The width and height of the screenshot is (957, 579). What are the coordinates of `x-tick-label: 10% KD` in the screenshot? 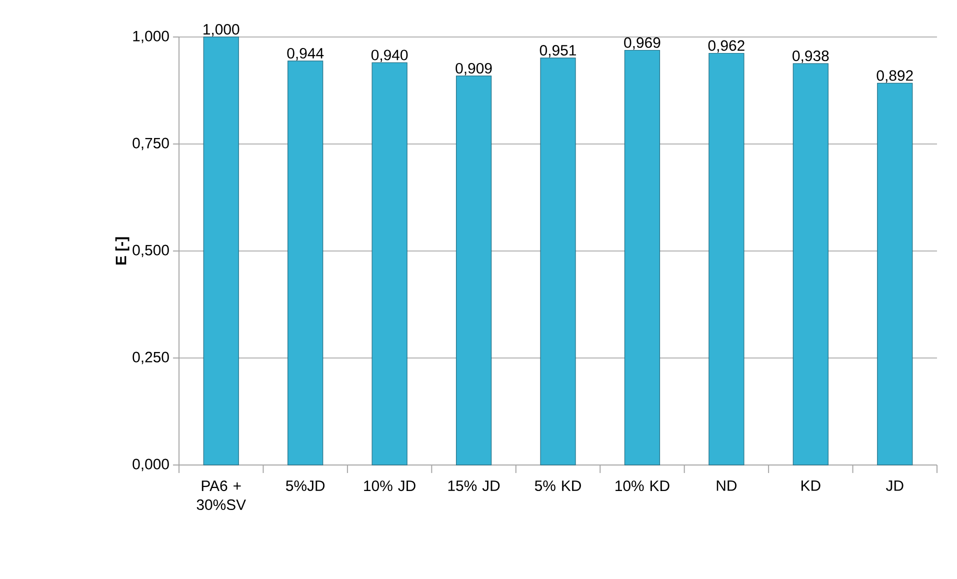 It's located at (643, 486).